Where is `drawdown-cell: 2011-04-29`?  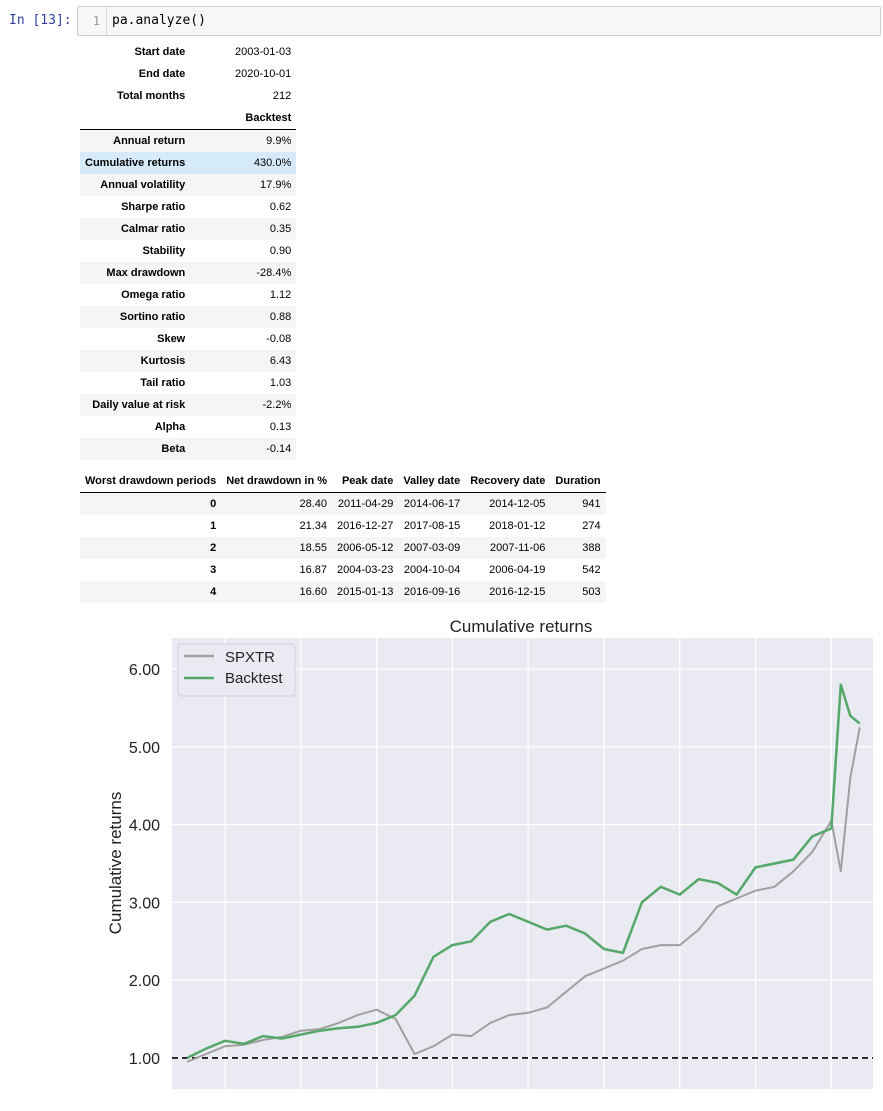
drawdown-cell: 2011-04-29 is located at coordinates (365, 504).